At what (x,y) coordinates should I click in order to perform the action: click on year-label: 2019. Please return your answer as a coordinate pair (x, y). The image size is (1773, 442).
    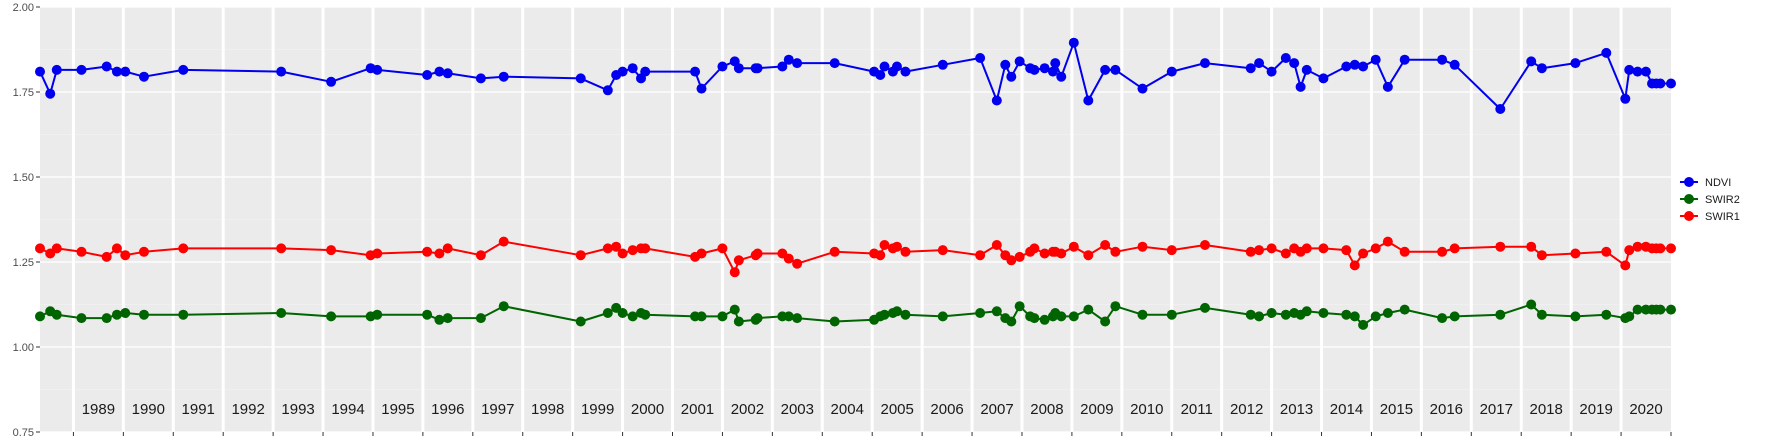
    Looking at the image, I should click on (1595, 409).